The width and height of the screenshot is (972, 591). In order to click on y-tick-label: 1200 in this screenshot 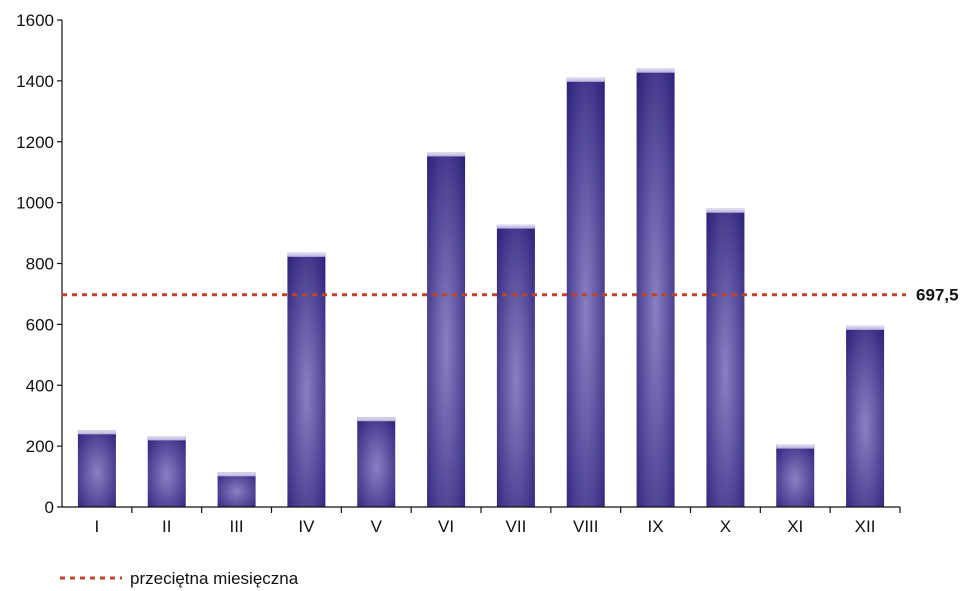, I will do `click(35, 142)`.